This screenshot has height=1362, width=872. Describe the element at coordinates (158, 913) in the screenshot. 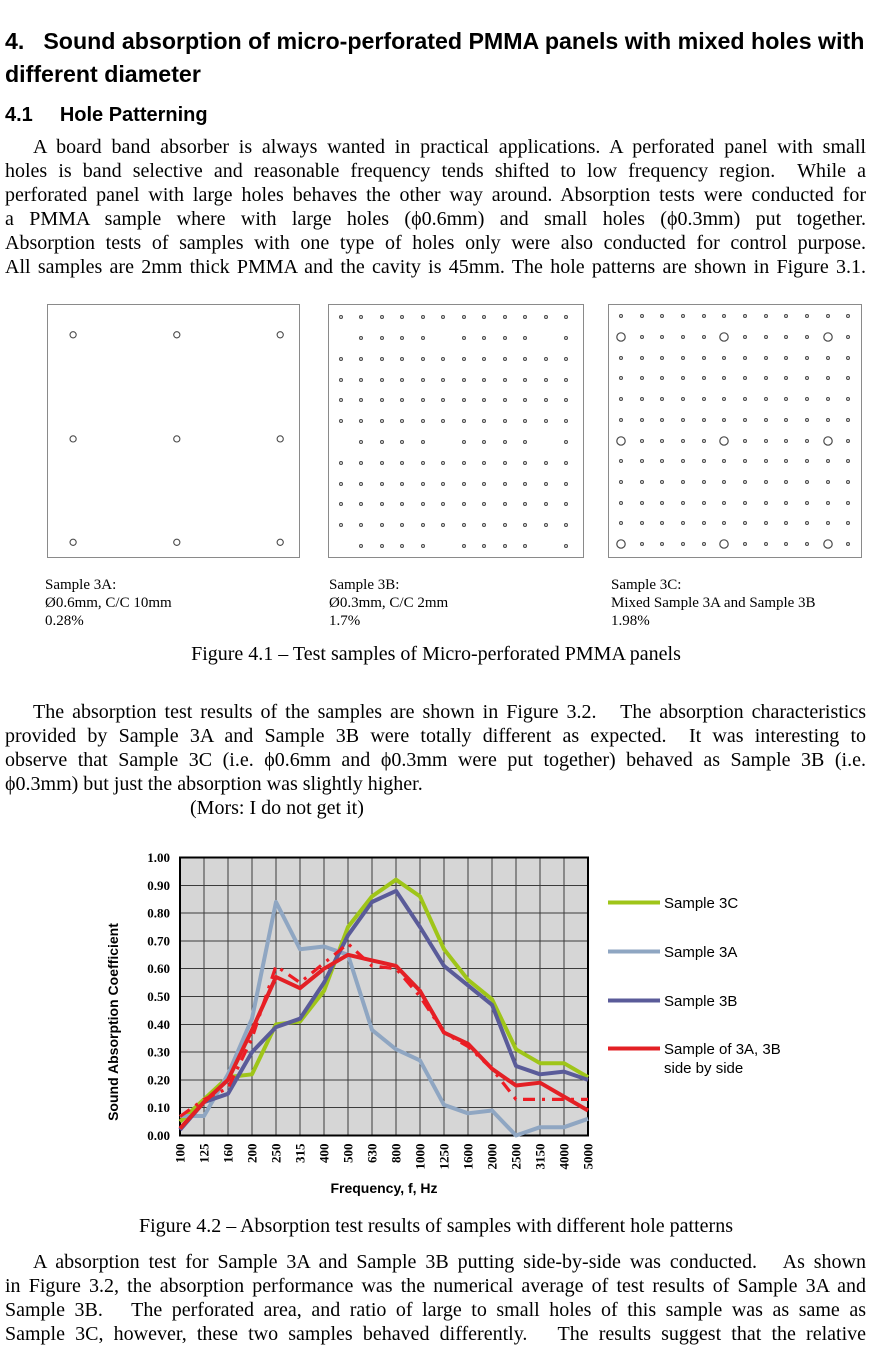

I see `svg-text: 0.80` at that location.